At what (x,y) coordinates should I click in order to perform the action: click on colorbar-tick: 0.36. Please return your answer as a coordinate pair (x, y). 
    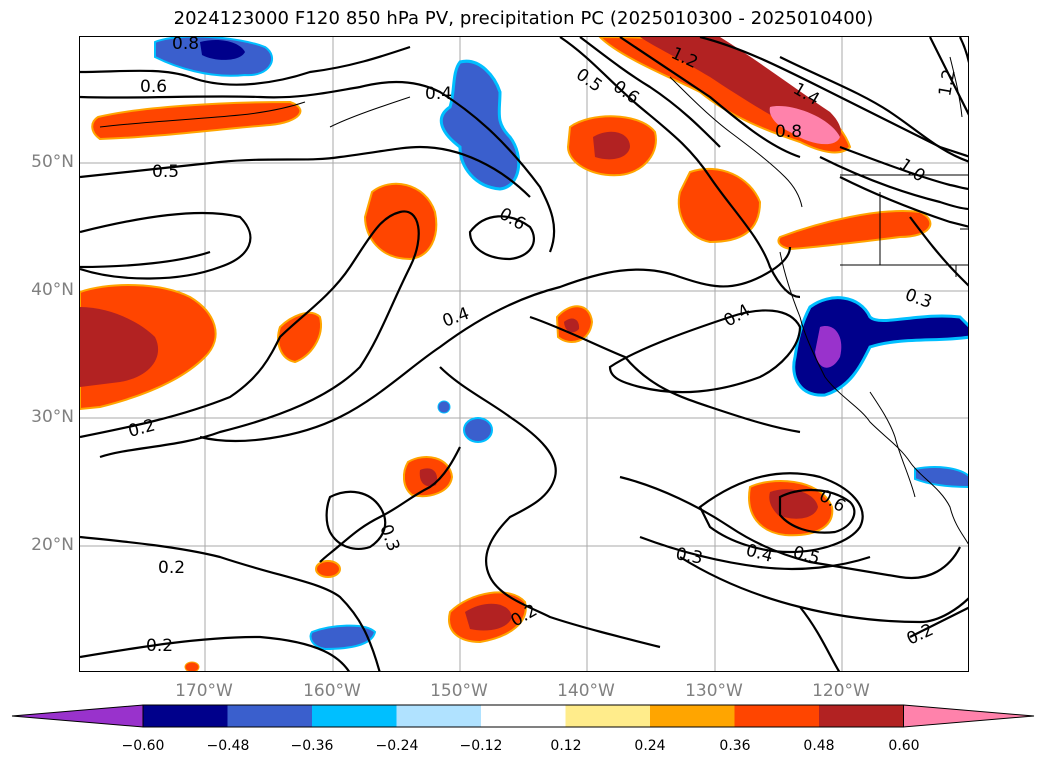
    Looking at the image, I should click on (735, 746).